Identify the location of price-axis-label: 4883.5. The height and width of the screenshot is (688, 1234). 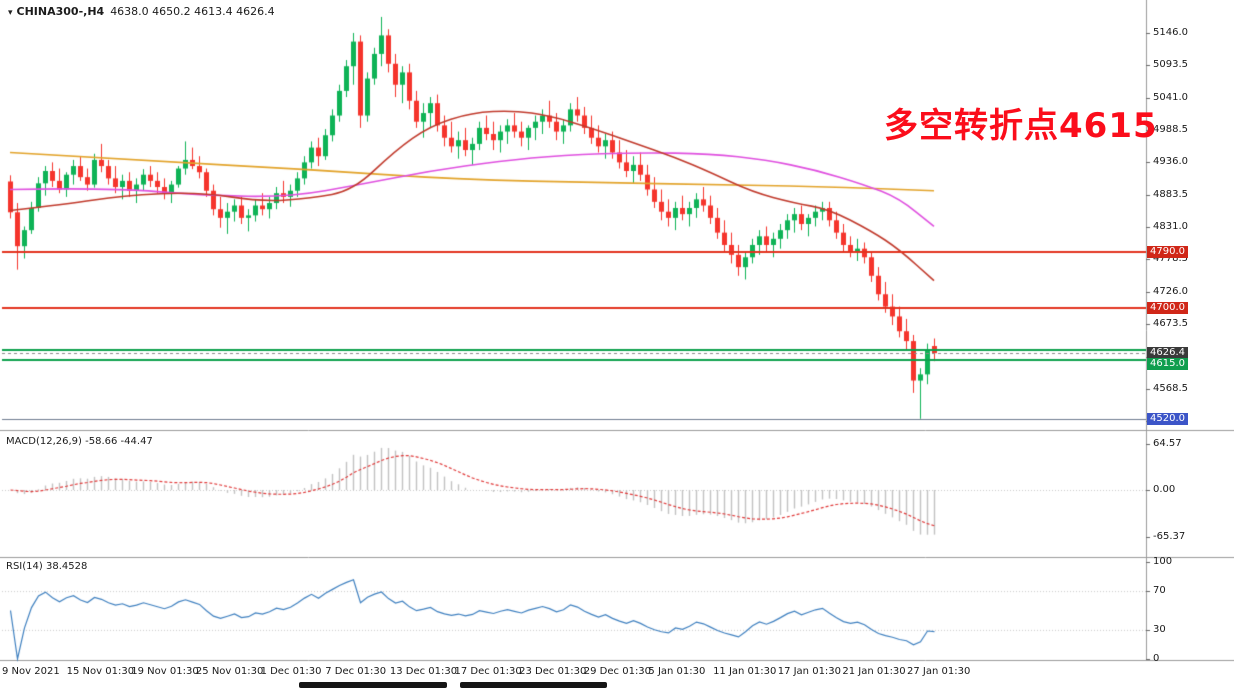
(1170, 194).